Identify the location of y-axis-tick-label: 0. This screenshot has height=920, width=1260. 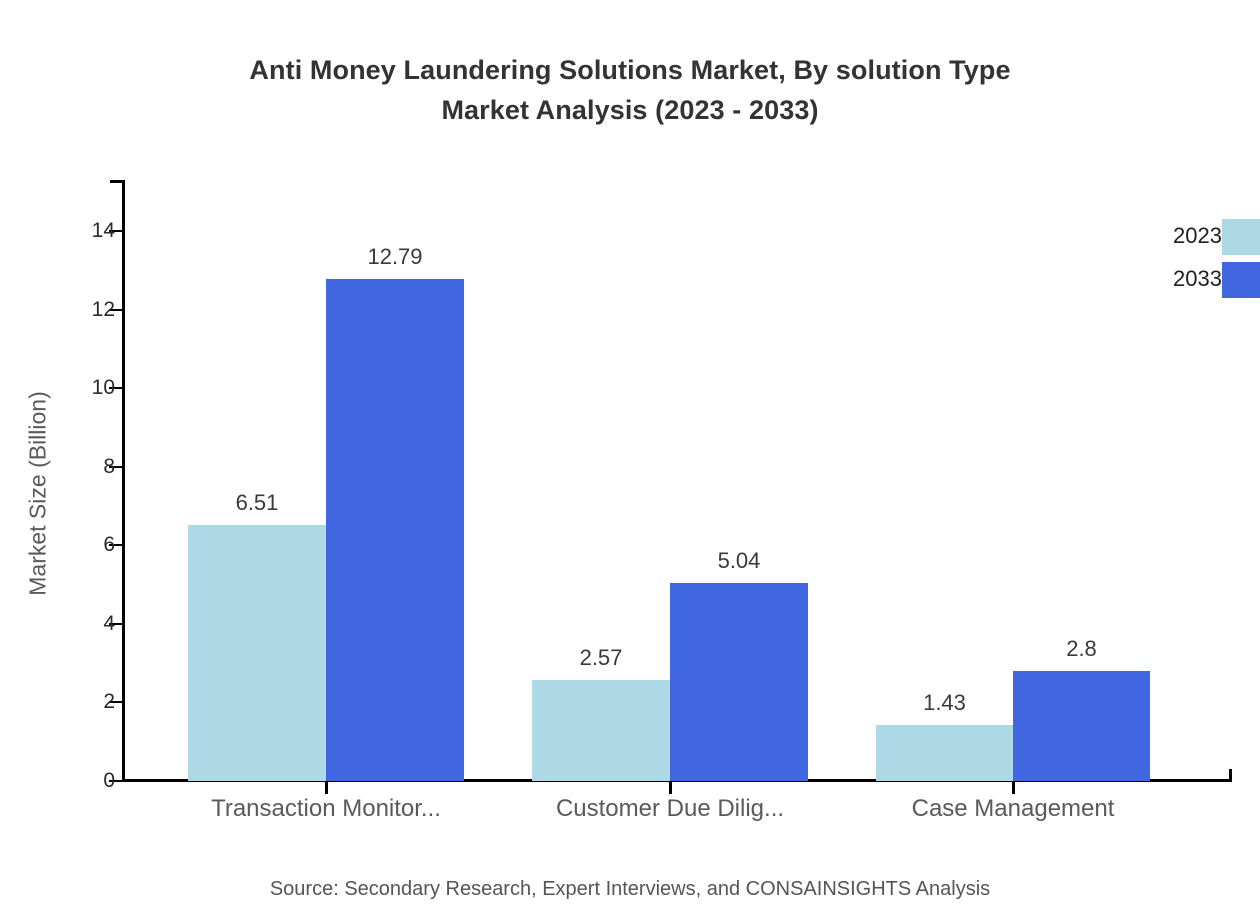
(109, 780).